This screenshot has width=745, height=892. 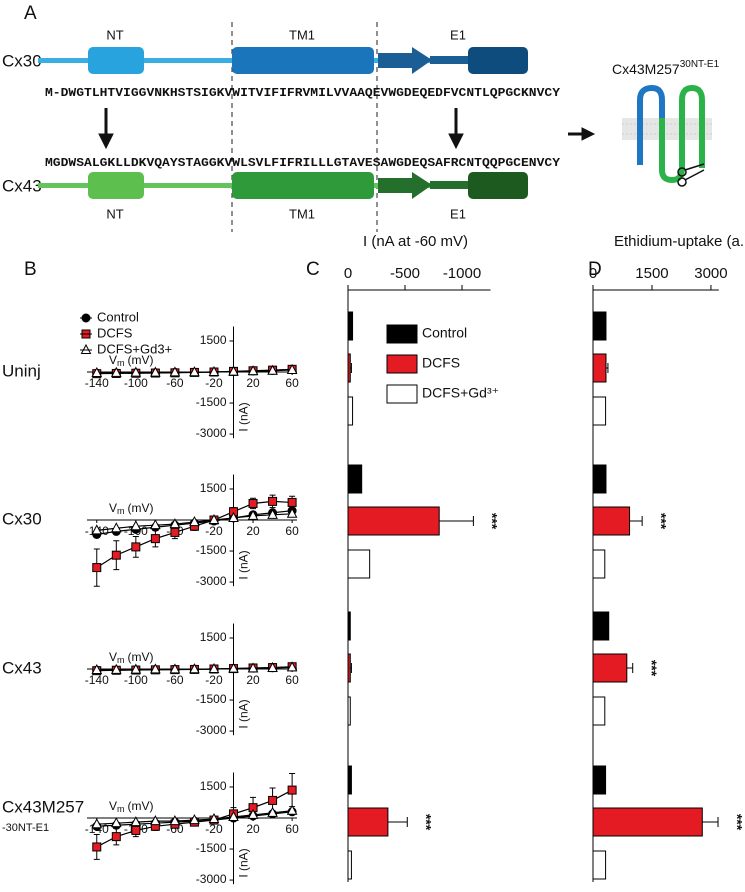 I want to click on row-label: Cx43M257, so click(x=43, y=806).